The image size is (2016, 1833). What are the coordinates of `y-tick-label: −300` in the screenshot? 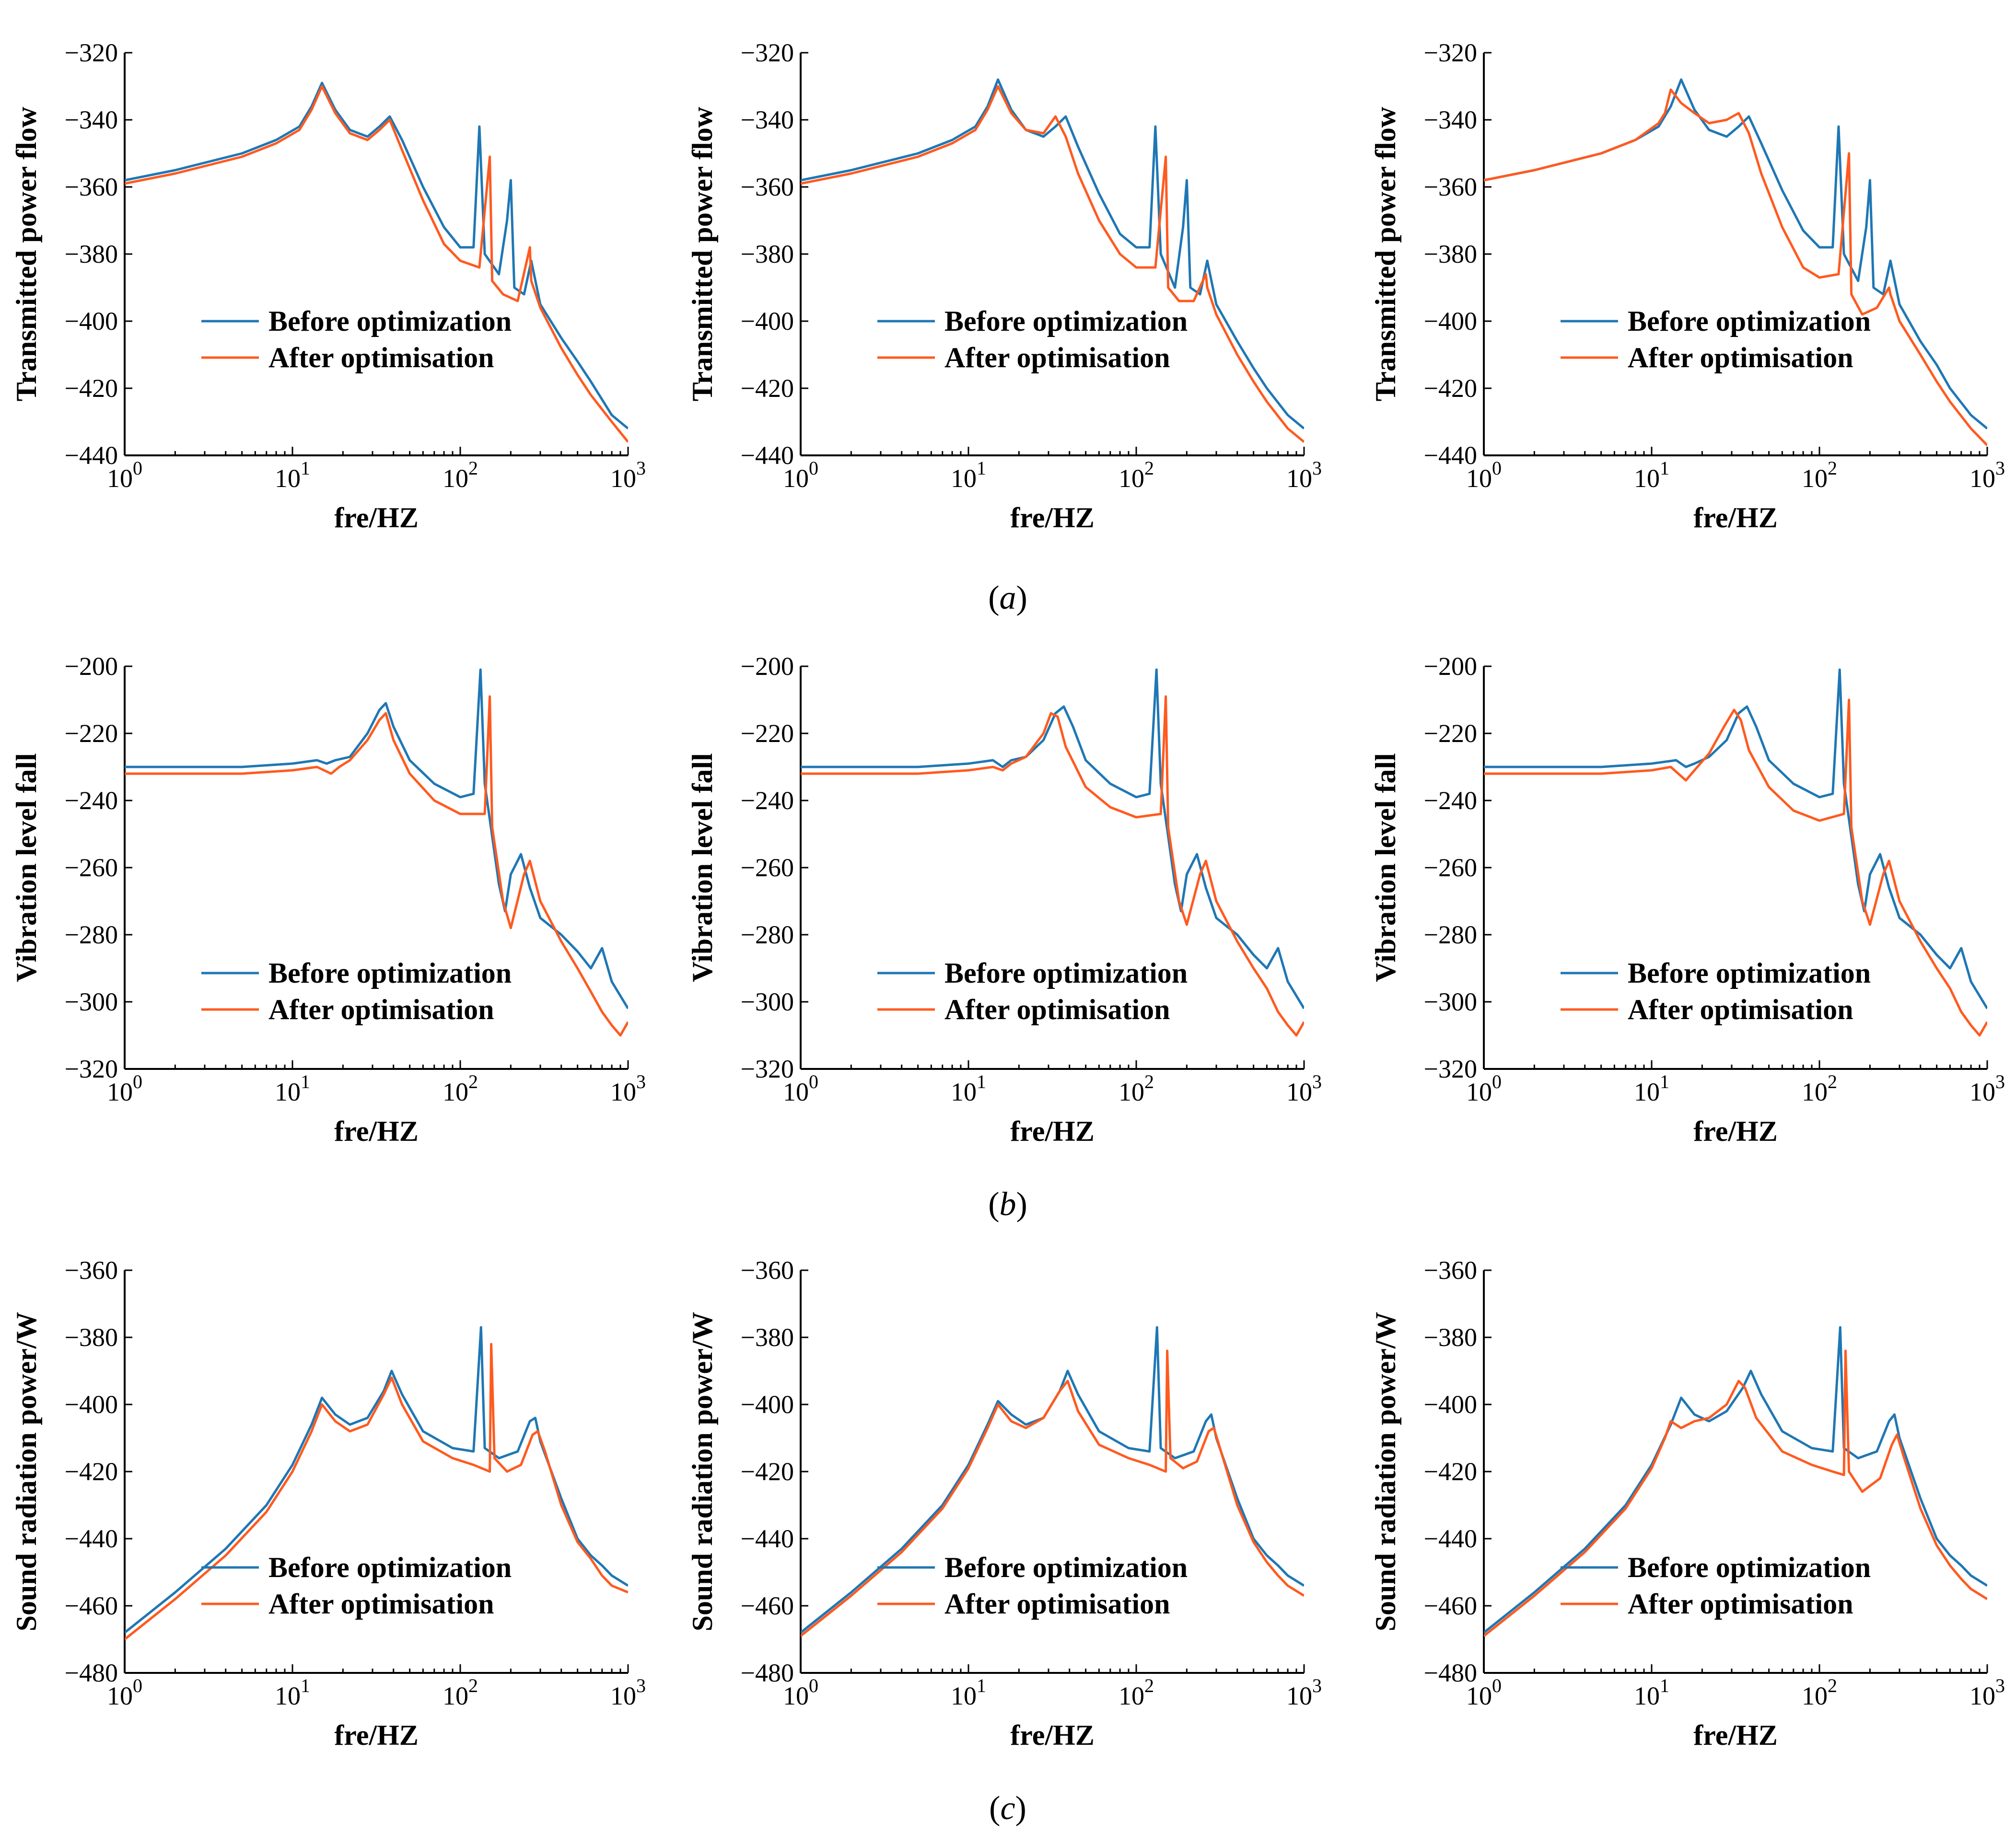 It's located at (767, 1001).